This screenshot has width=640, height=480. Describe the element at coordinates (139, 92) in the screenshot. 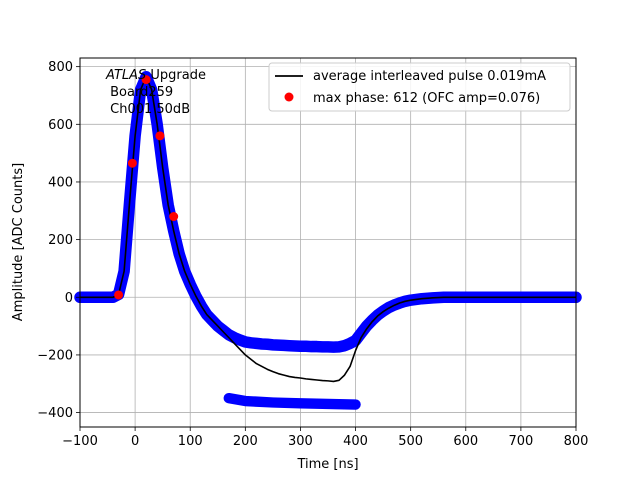

I see `annotation-line-2: Board259` at that location.